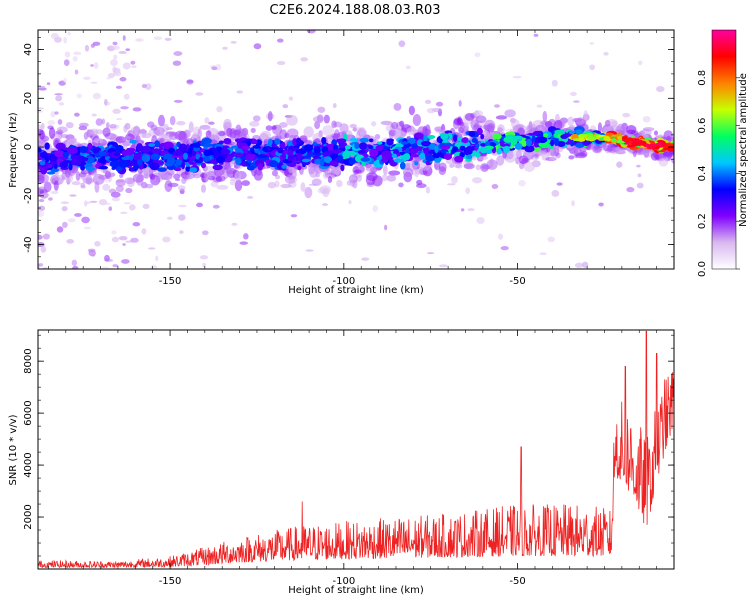 The width and height of the screenshot is (750, 600). Describe the element at coordinates (702, 221) in the screenshot. I see `colorbar-tick-label: 0.2` at that location.